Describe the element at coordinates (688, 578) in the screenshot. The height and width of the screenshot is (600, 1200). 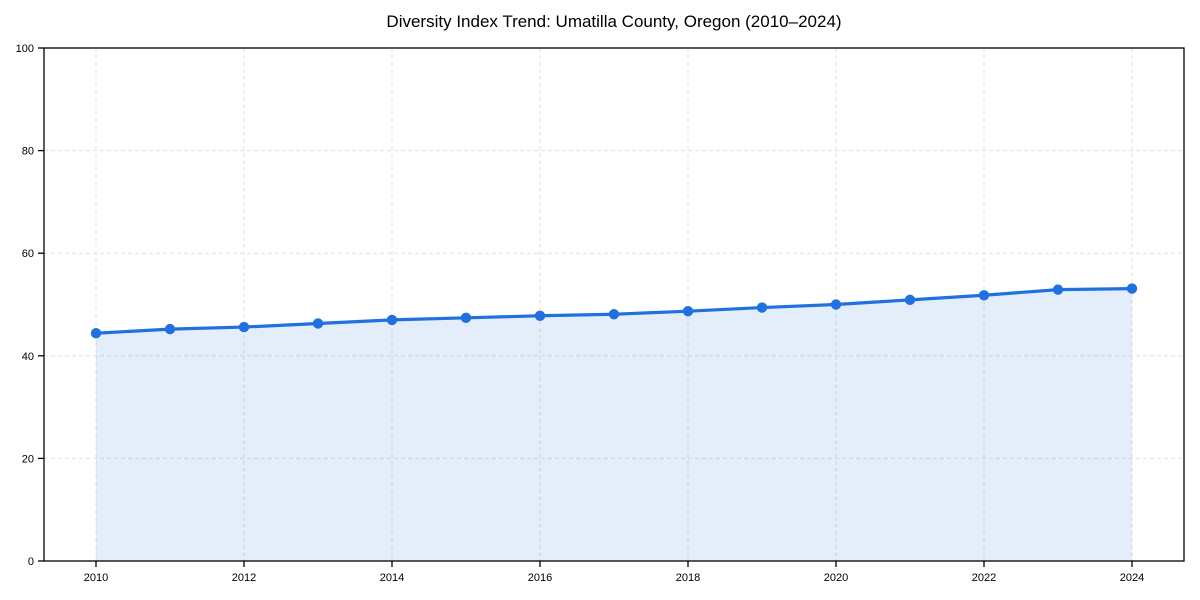
I see `x-tick-label: 2018` at that location.